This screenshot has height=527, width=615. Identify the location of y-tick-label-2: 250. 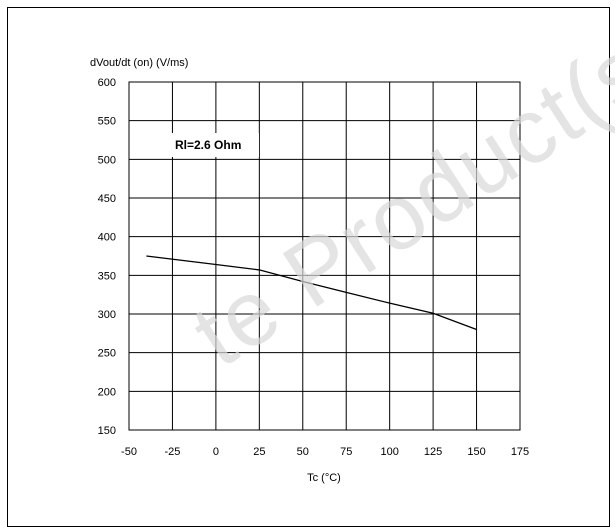
(107, 354).